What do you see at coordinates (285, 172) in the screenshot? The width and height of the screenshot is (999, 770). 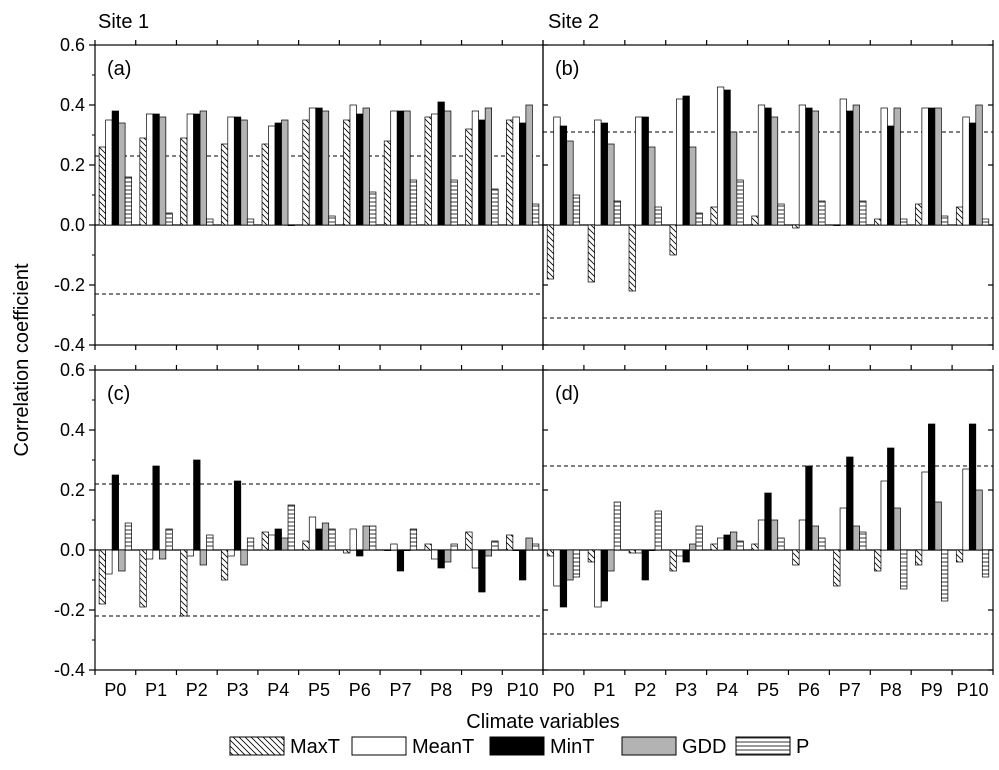 I see `bar-gdd-p4` at bounding box center [285, 172].